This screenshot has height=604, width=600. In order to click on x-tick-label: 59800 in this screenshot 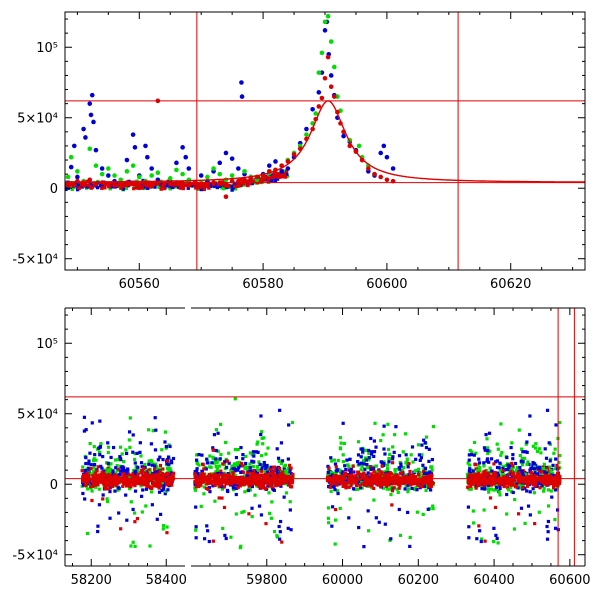, I will do `click(266, 580)`.